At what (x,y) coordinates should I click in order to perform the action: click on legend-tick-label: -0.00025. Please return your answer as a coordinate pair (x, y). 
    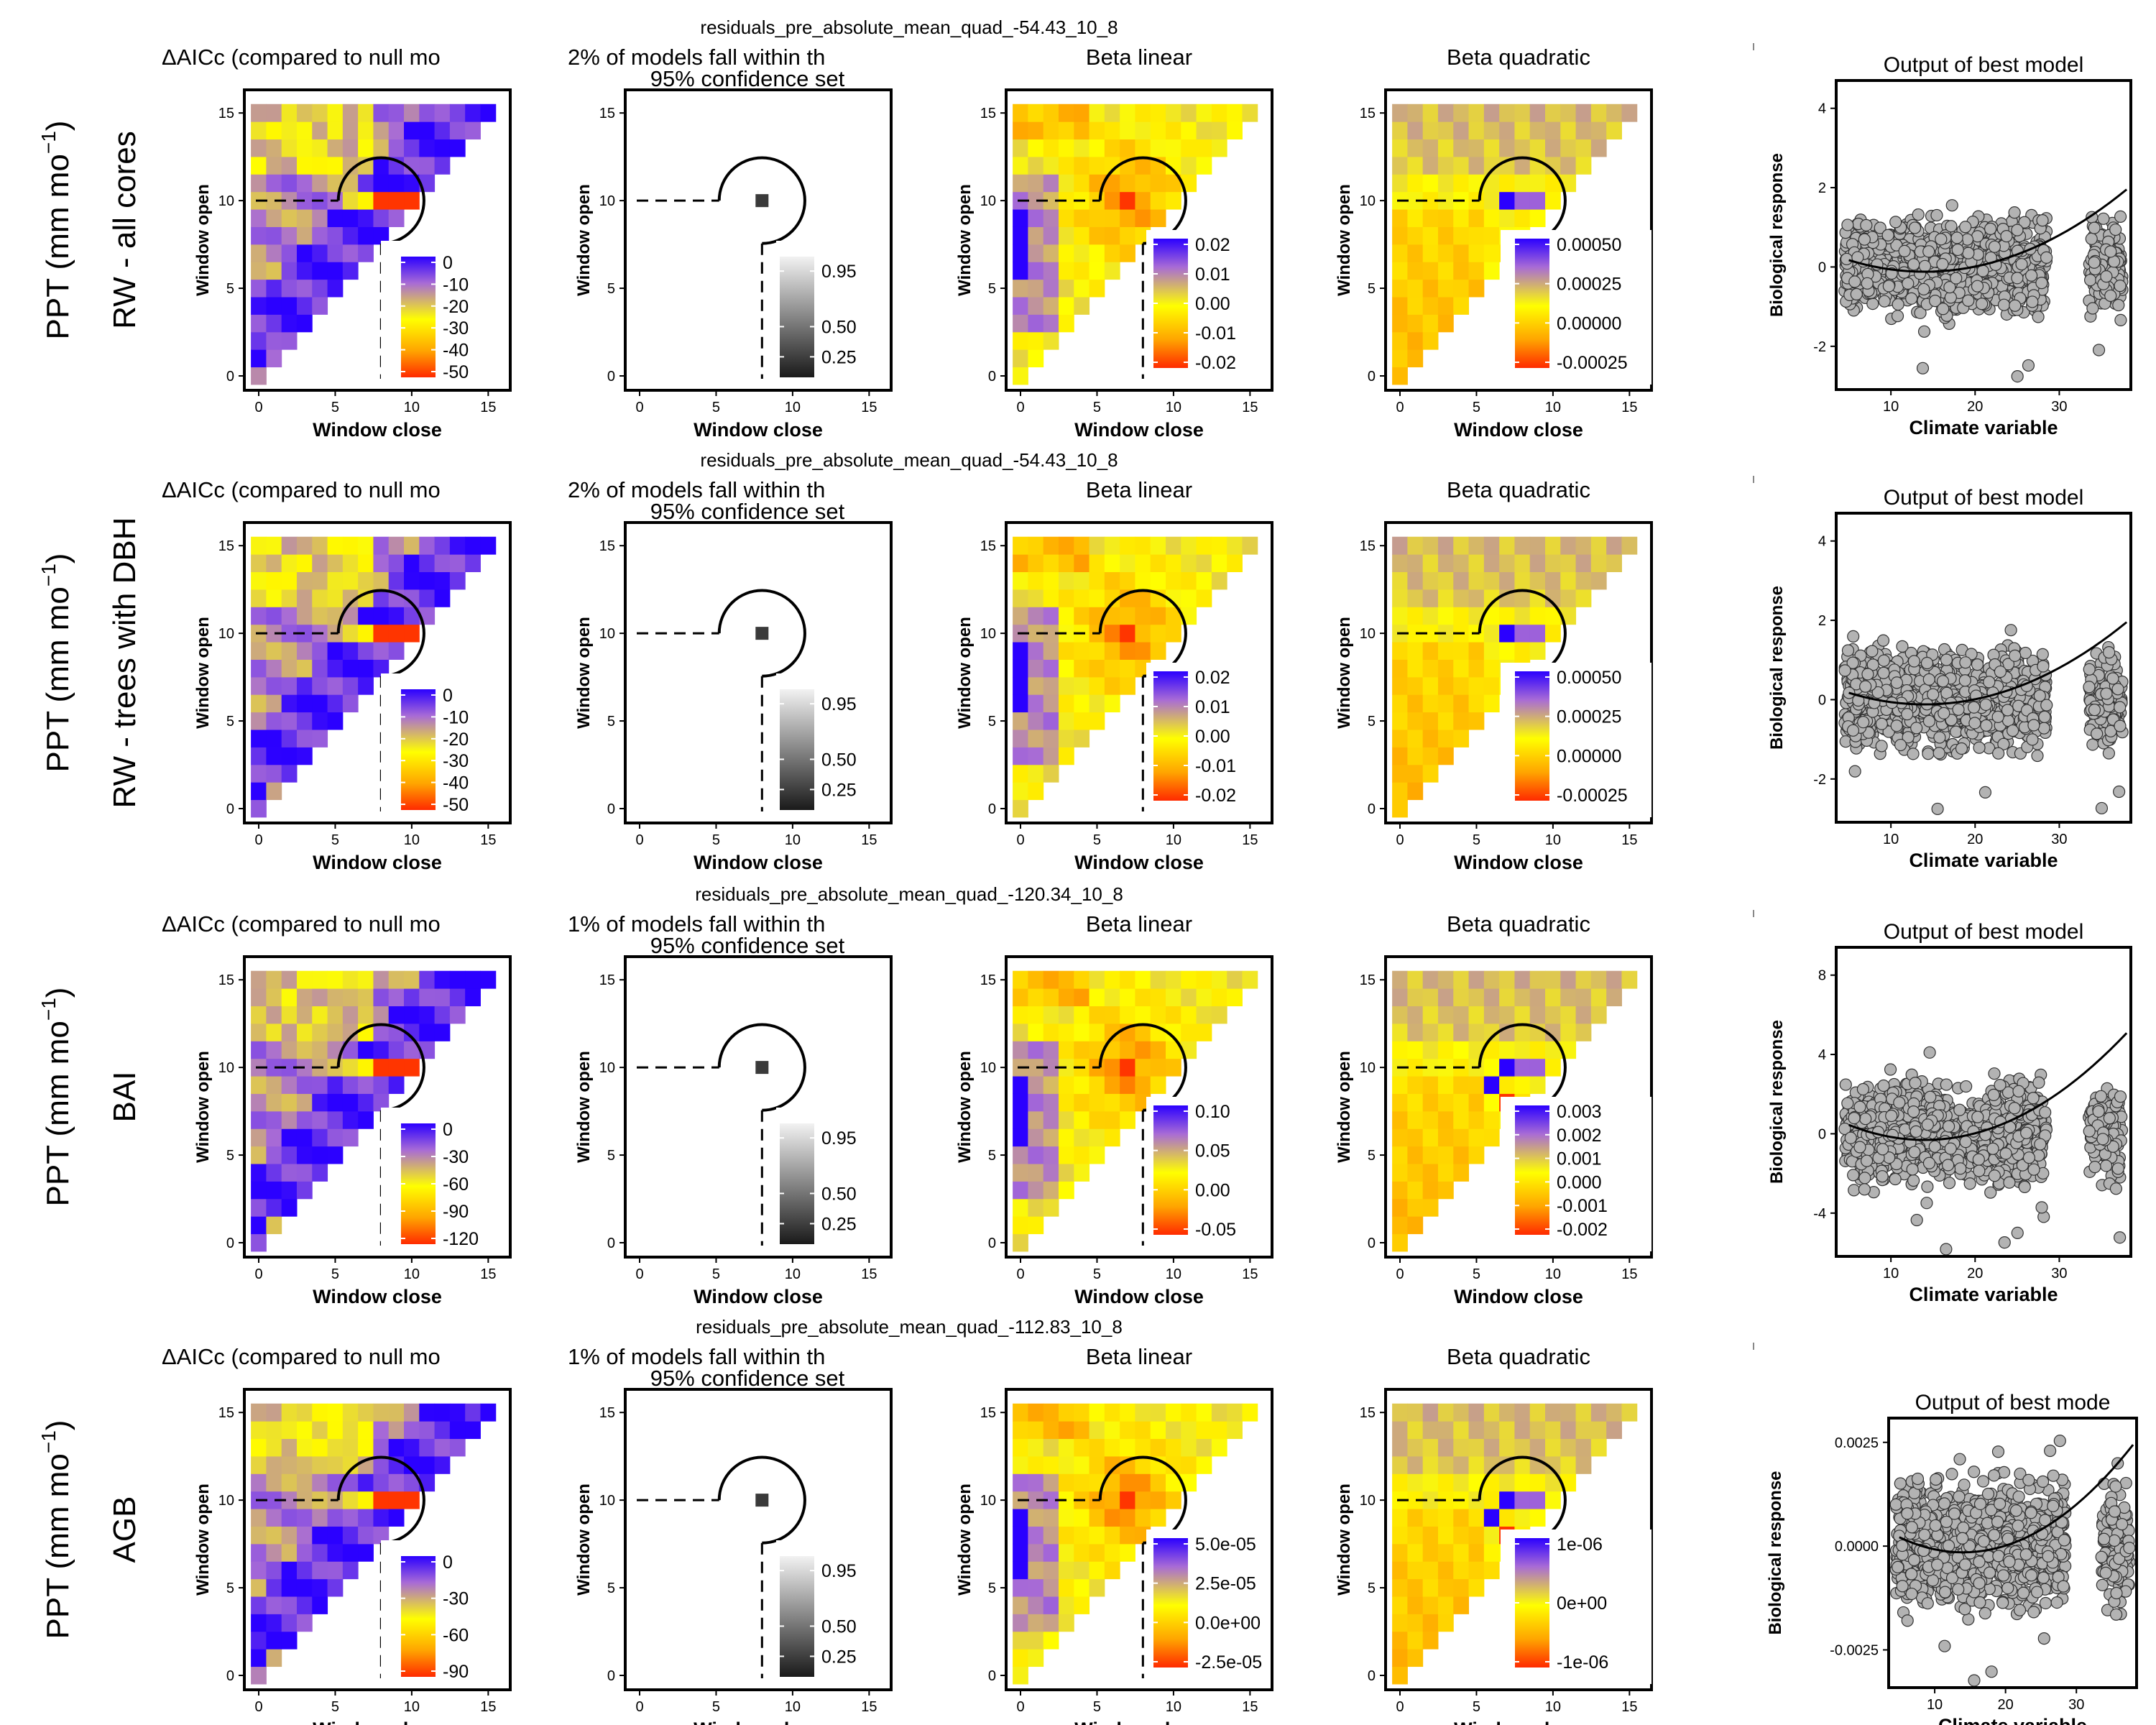
    Looking at the image, I should click on (1592, 796).